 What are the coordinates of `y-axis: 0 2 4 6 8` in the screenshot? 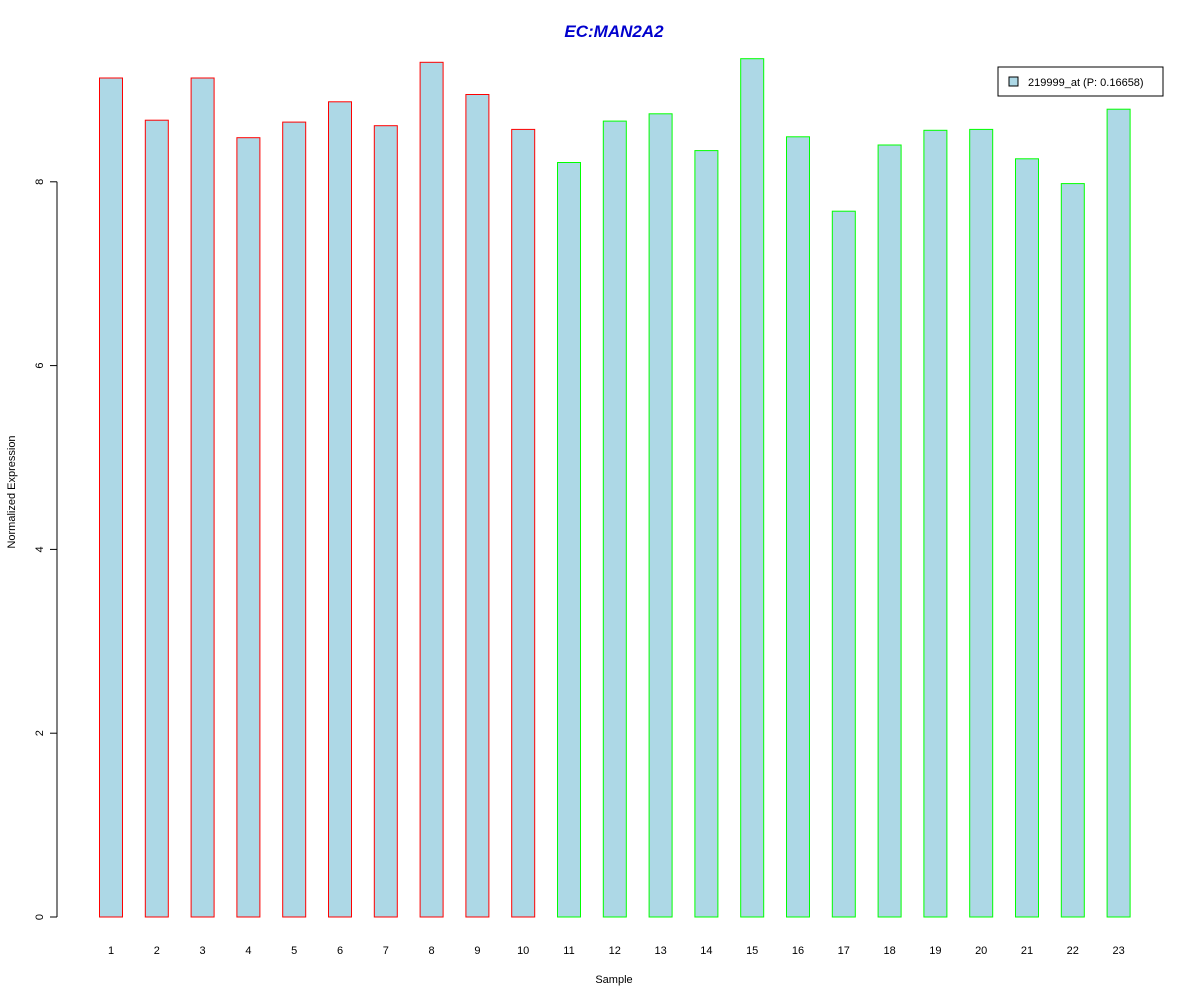 It's located at (46, 549).